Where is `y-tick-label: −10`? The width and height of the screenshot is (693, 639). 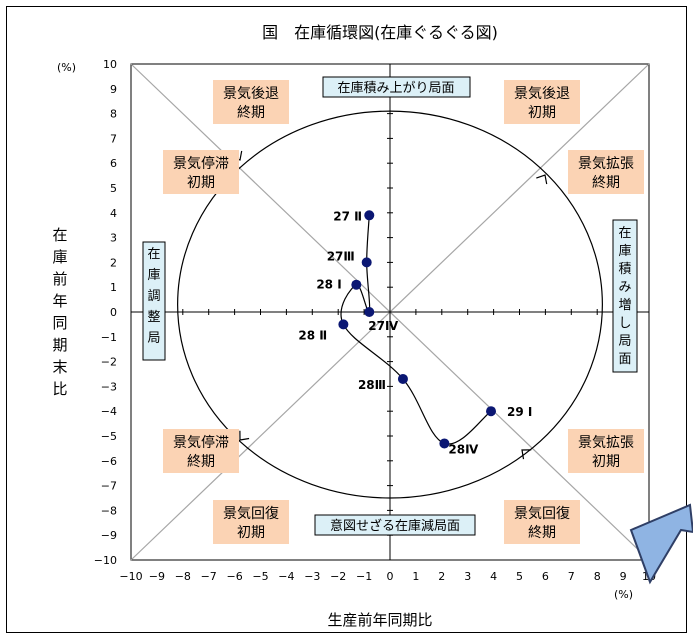 y-tick-label: −10 is located at coordinates (105, 560).